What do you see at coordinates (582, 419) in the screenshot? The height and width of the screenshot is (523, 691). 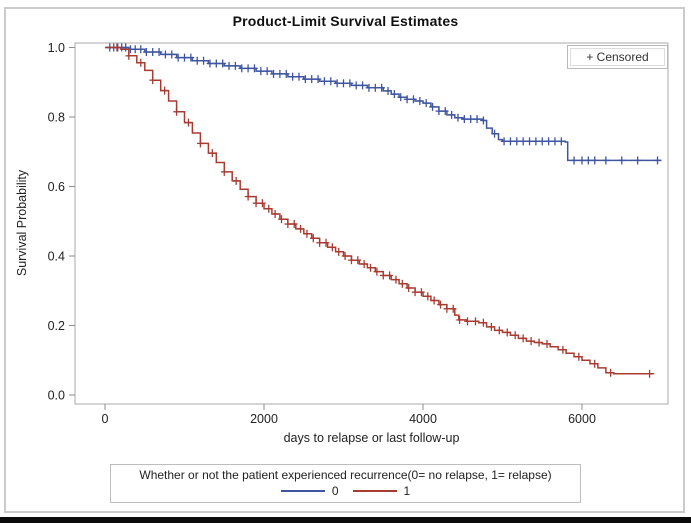 I see `x-tick-label: 6000` at bounding box center [582, 419].